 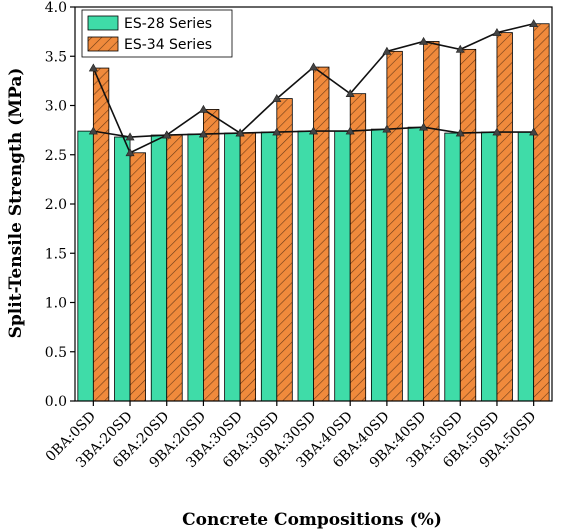 What do you see at coordinates (16, 203) in the screenshot?
I see `y-axis-title: Split-Tensile Strength (MPa)` at bounding box center [16, 203].